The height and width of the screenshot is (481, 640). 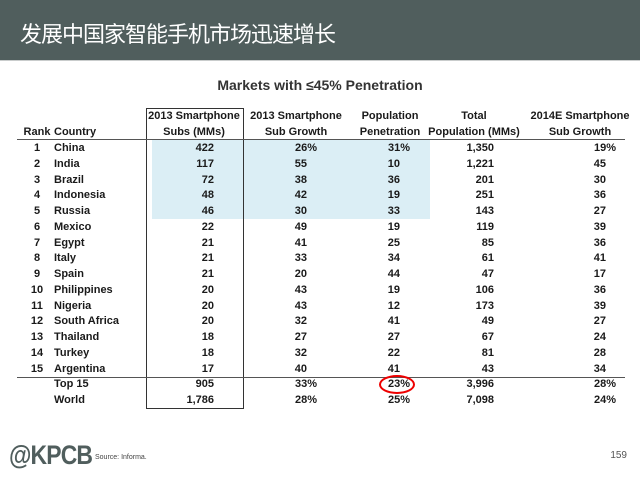 I want to click on cell-growth-2014: 19%, so click(x=604, y=148).